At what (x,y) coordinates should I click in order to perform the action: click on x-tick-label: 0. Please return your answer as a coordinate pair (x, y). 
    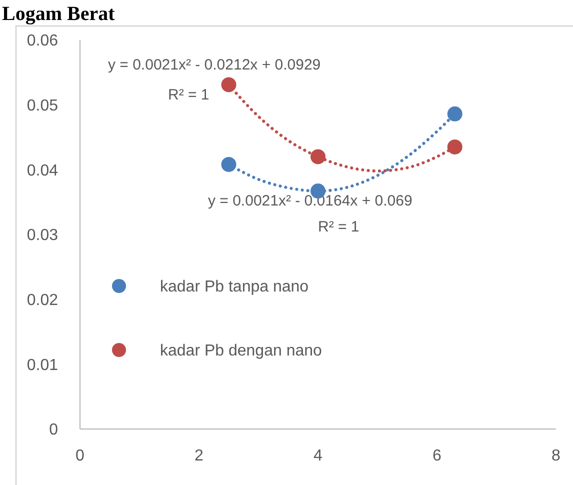
    Looking at the image, I should click on (80, 456).